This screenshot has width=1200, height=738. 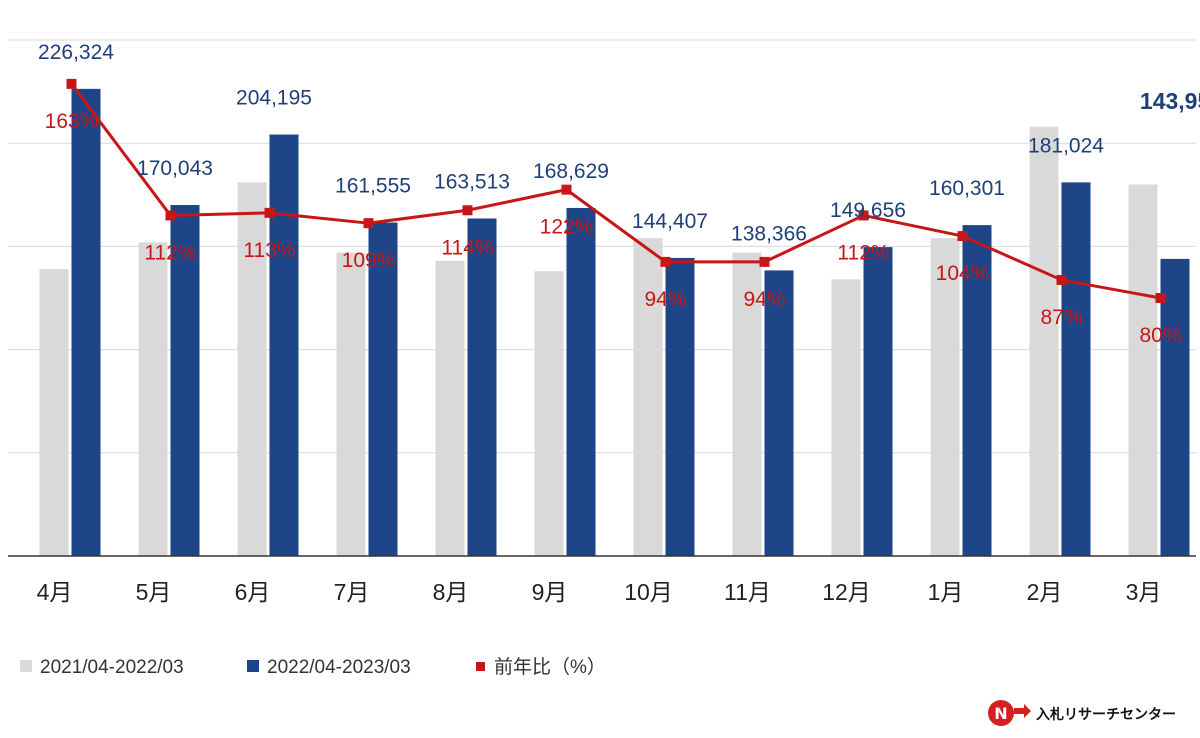 What do you see at coordinates (369, 260) in the screenshot?
I see `ratio-label: 109%` at bounding box center [369, 260].